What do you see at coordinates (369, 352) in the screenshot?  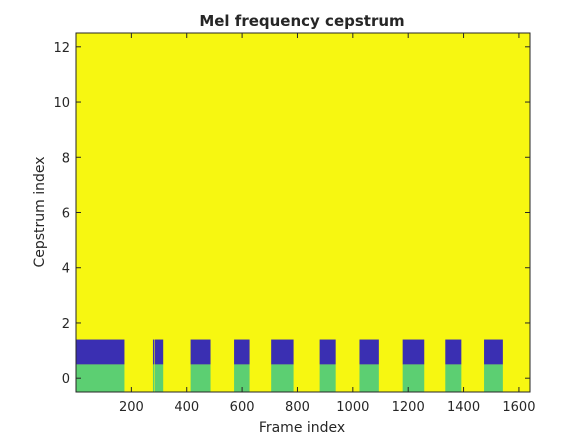 I see `heatmap-cell-row1-seg7` at bounding box center [369, 352].